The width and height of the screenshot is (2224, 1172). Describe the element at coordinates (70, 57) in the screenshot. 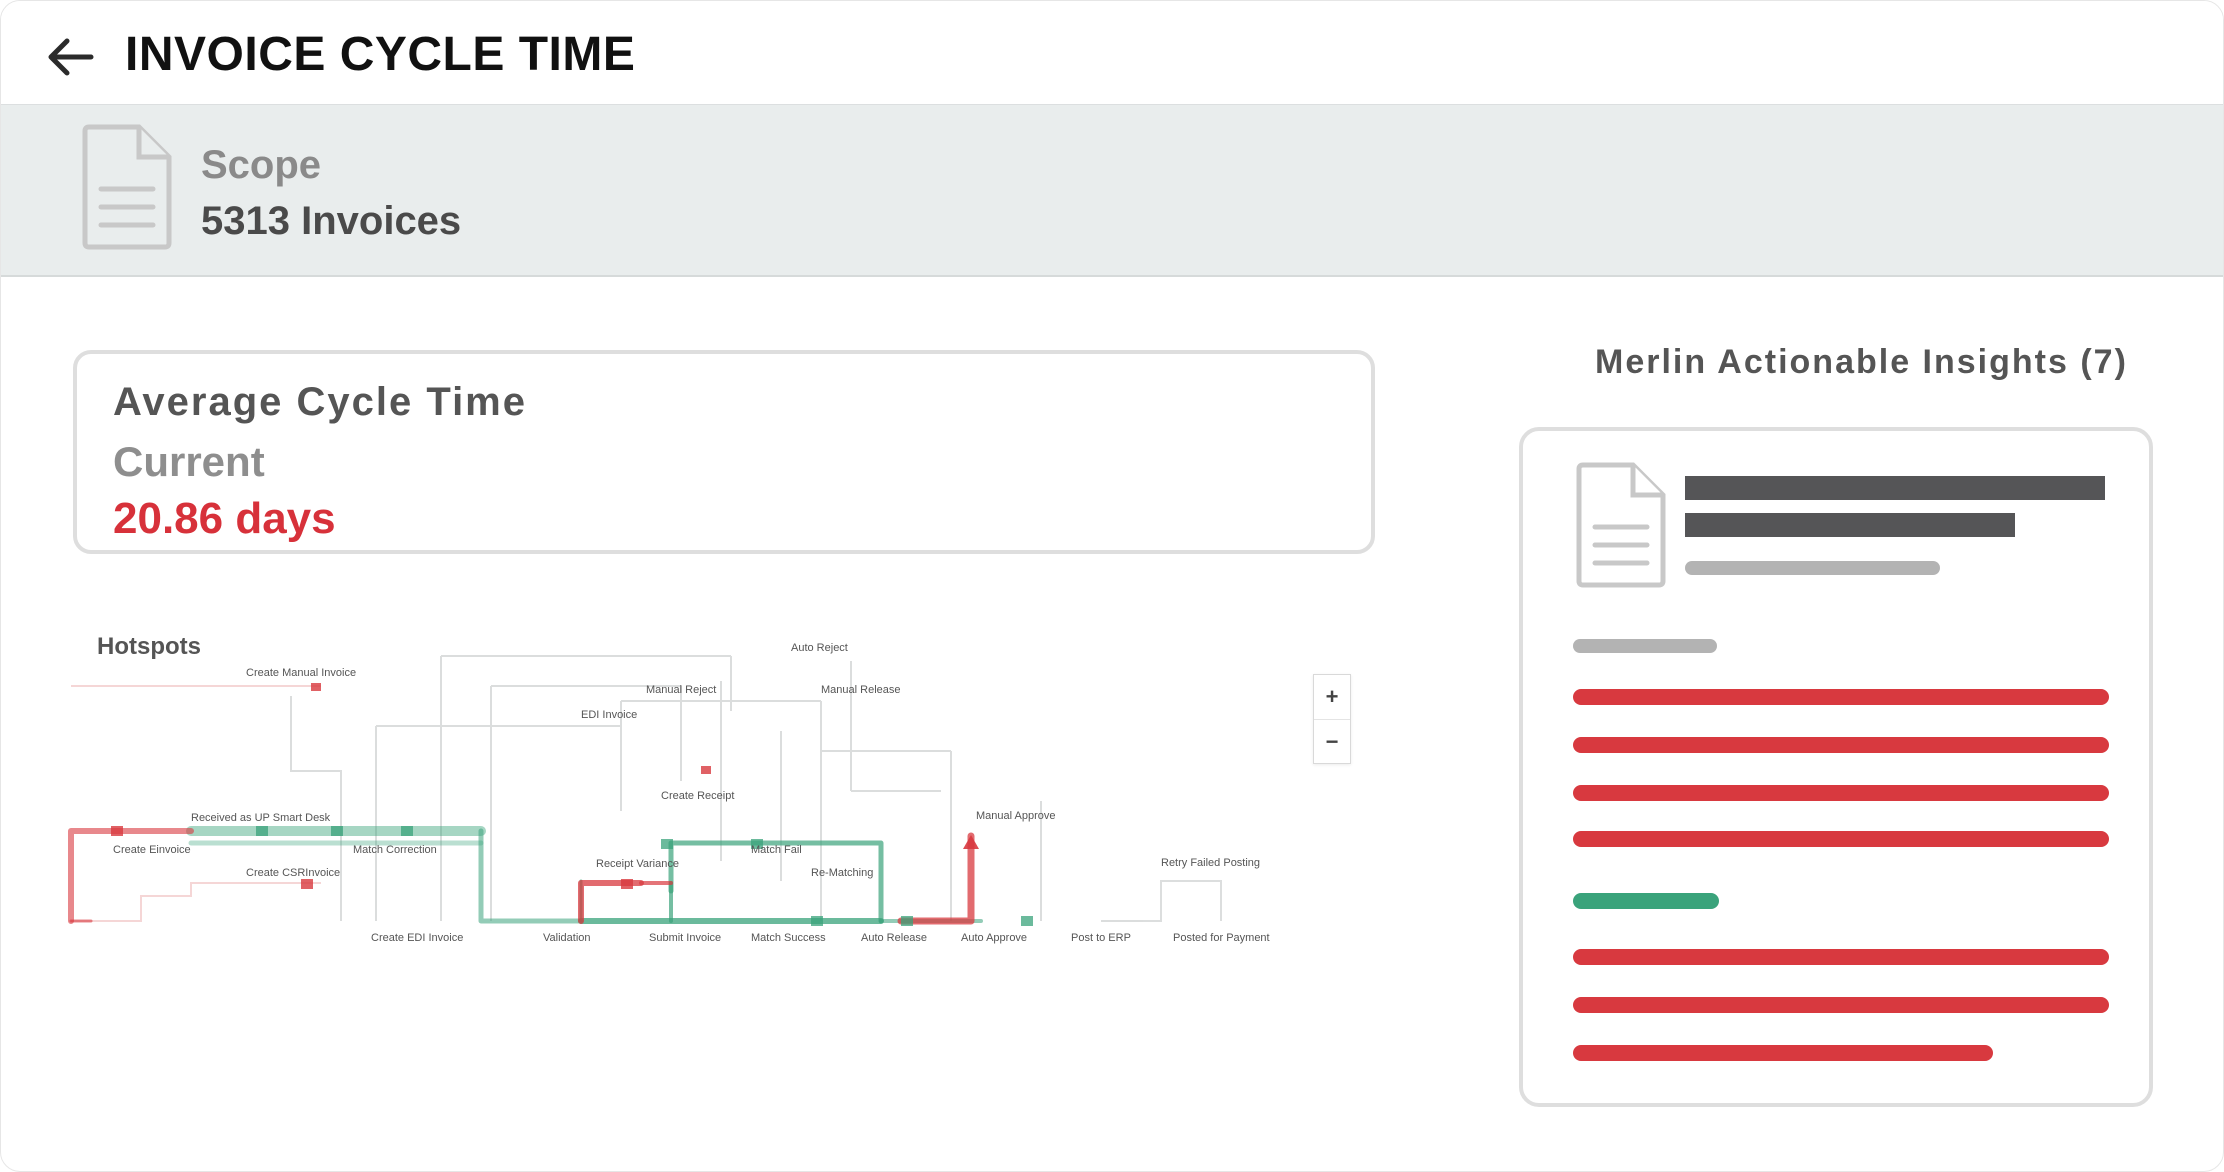

I see `arrow-left-icon` at that location.